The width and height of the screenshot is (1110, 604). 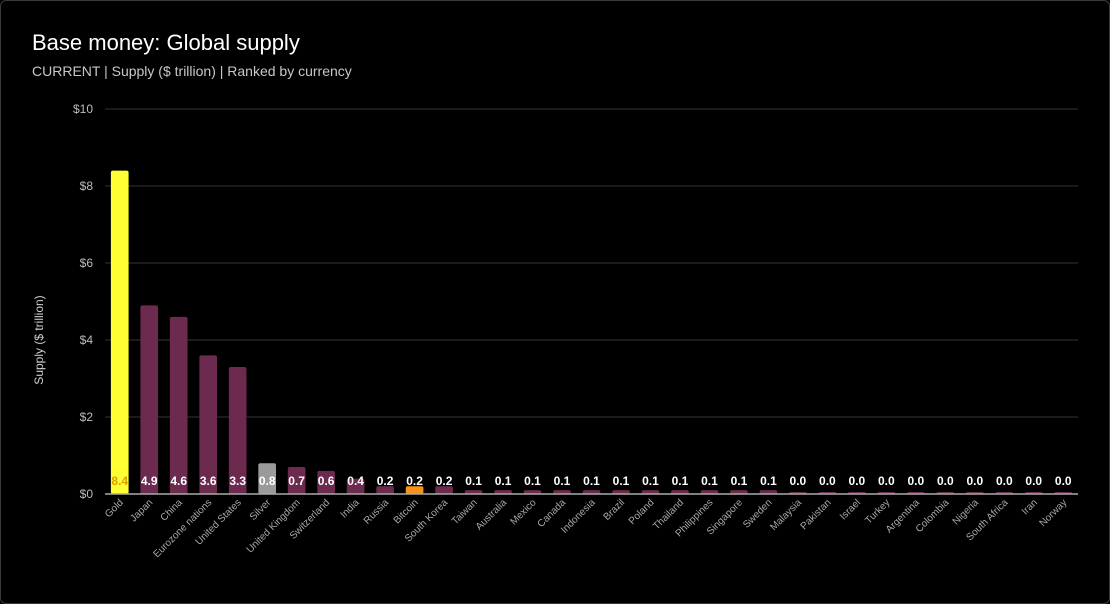 I want to click on chart-title: Base money: Global supply, so click(x=166, y=42).